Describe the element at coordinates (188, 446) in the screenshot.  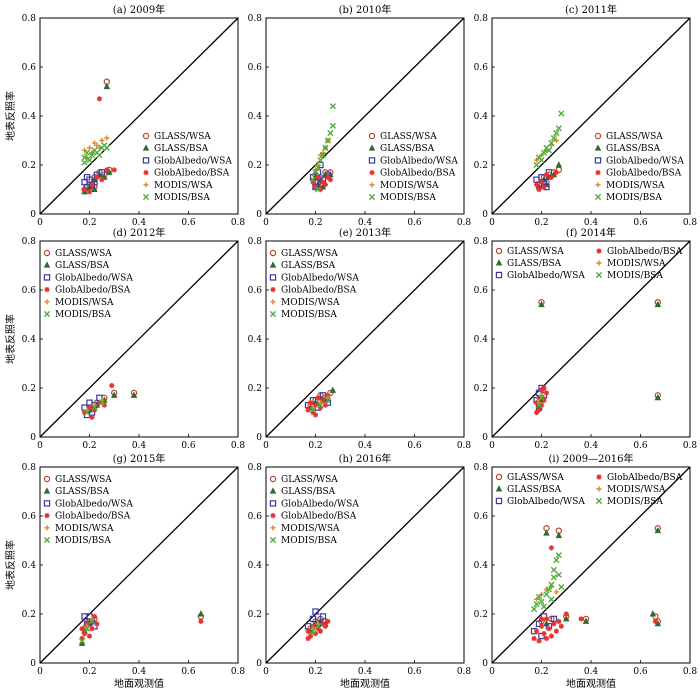
I see `x-tick-label: 0.6` at that location.